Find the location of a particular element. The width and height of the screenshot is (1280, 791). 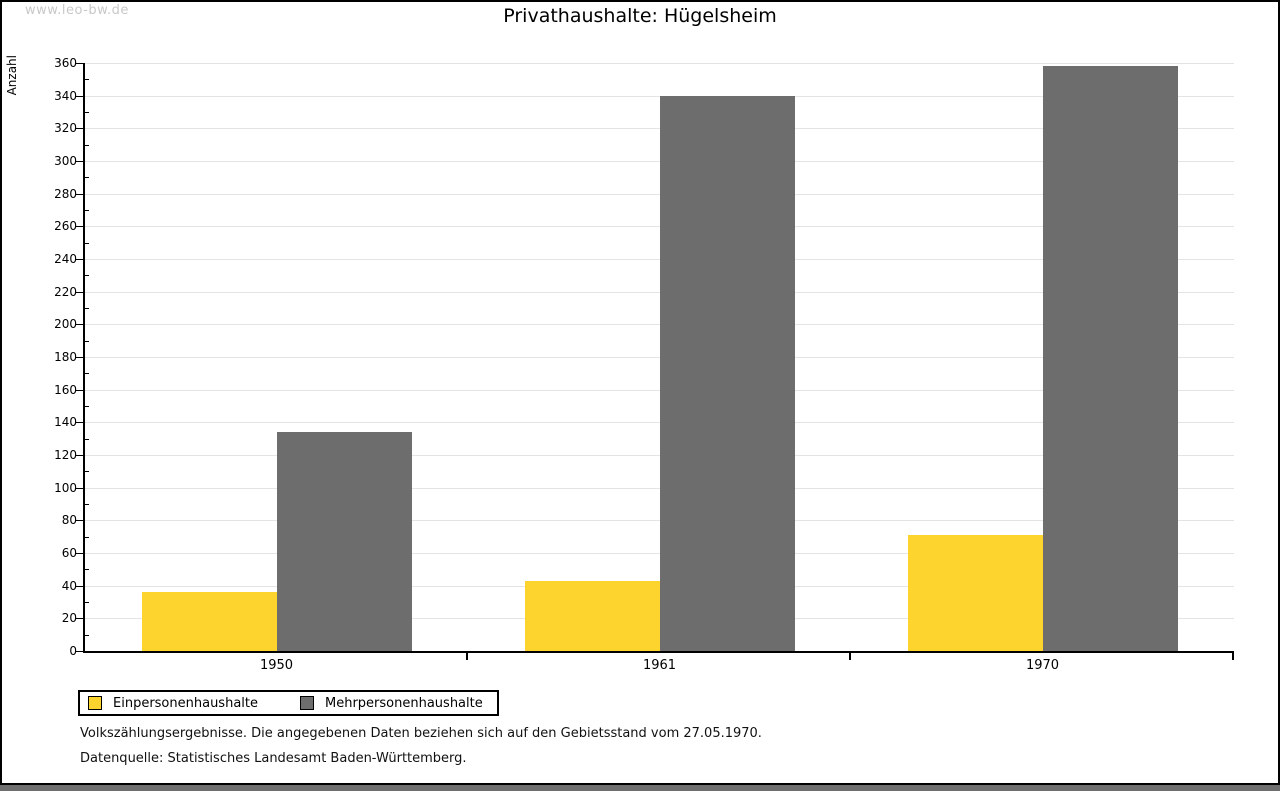

y-axis-title: Anzahl is located at coordinates (12, 75).